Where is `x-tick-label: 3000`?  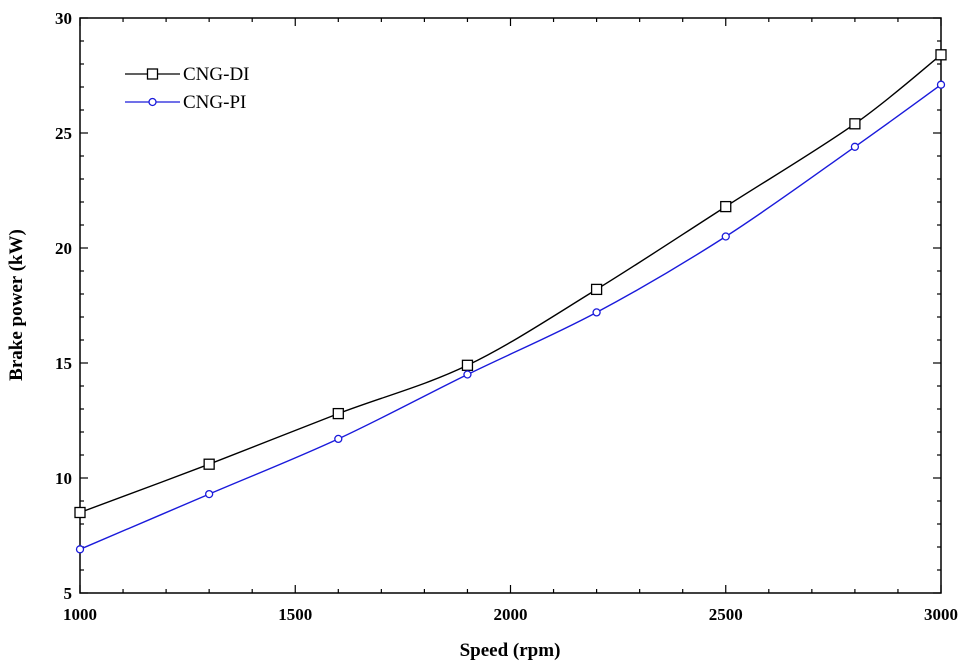 x-tick-label: 3000 is located at coordinates (941, 614).